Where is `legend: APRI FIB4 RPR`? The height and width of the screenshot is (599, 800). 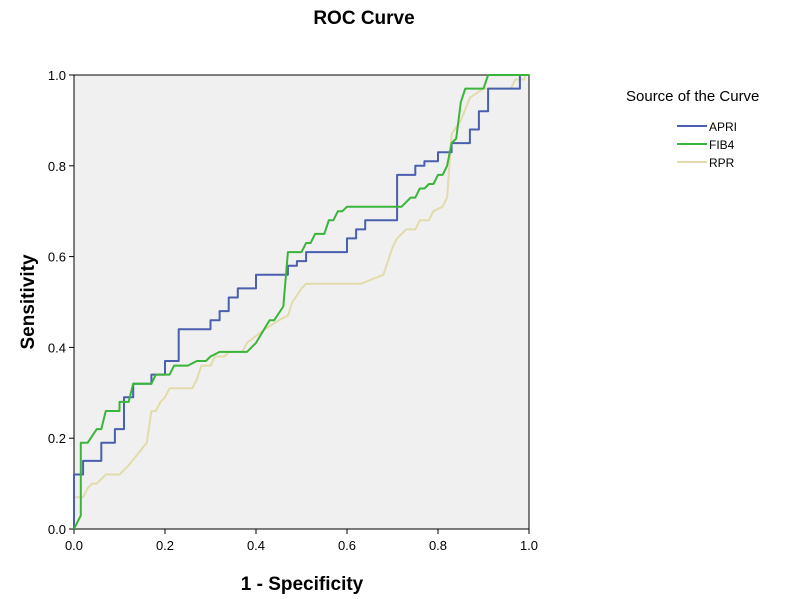
legend: APRI FIB4 RPR is located at coordinates (707, 145).